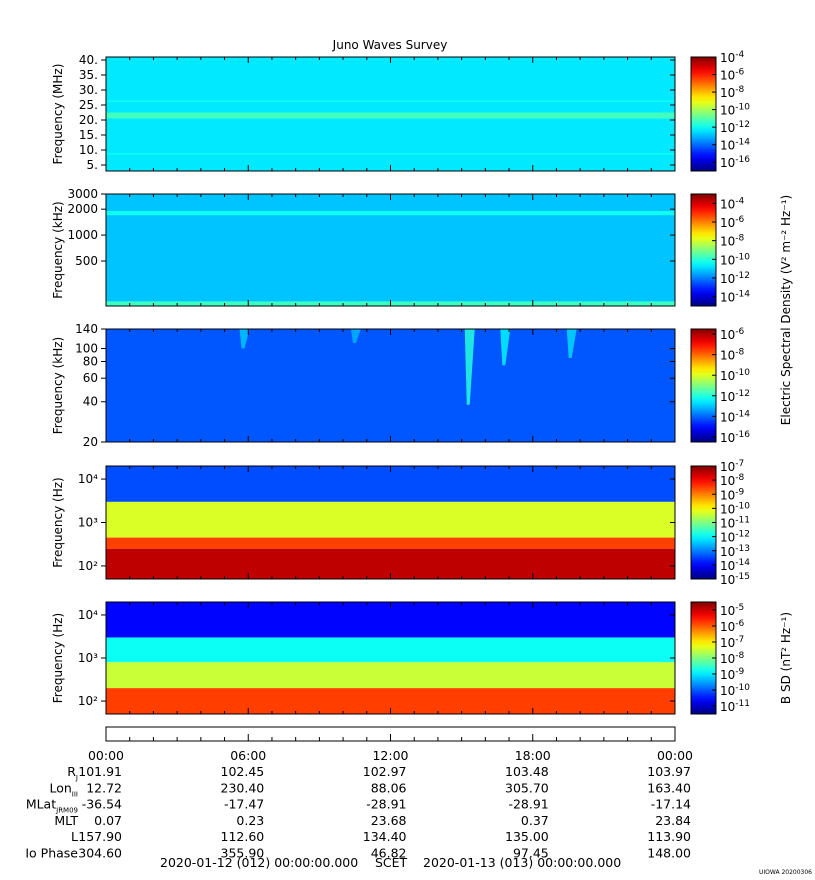 This screenshot has height=880, width=815. Describe the element at coordinates (243, 836) in the screenshot. I see `ephem-value: 112.60` at that location.